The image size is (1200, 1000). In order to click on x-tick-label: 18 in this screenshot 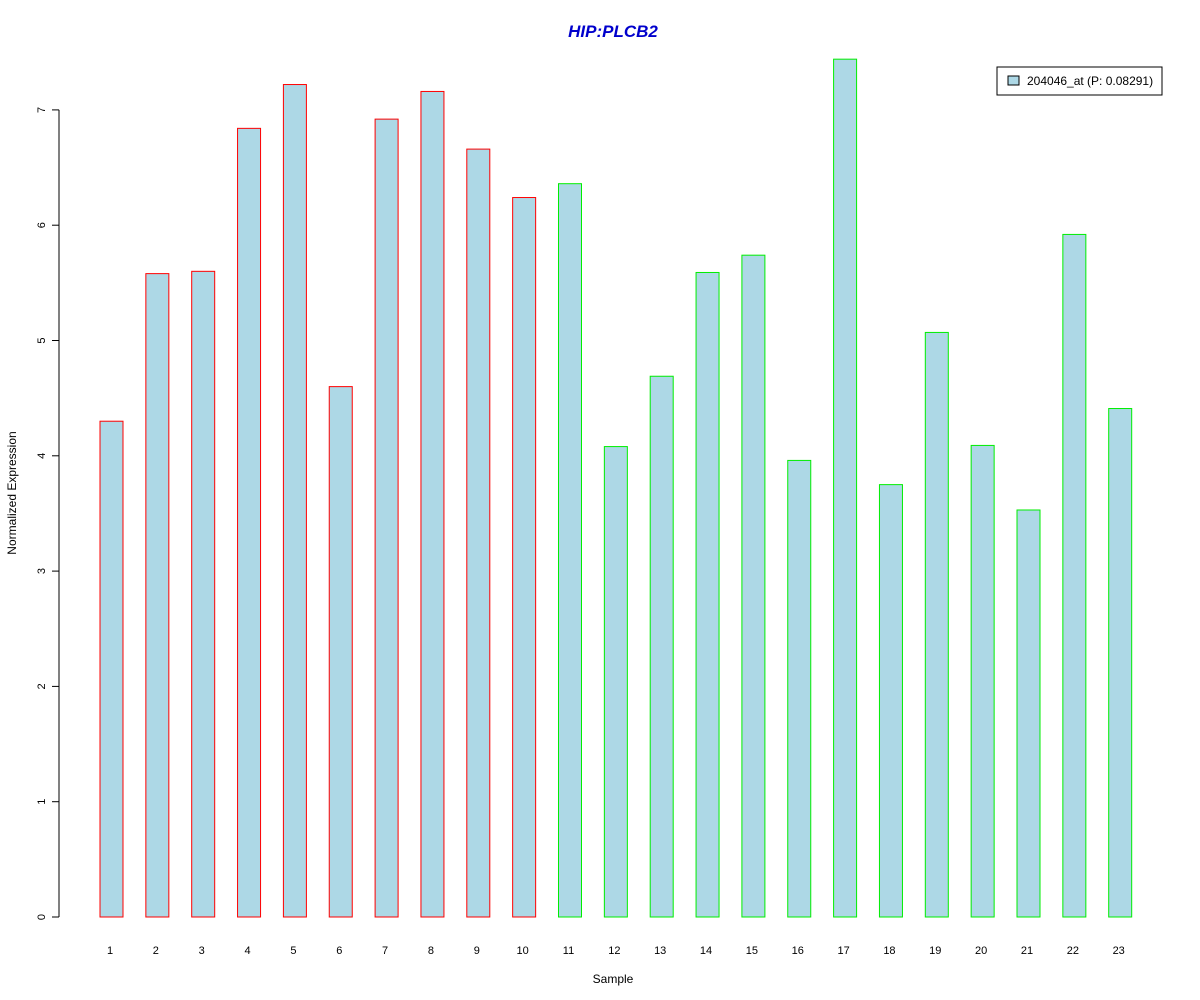, I will do `click(889, 951)`.